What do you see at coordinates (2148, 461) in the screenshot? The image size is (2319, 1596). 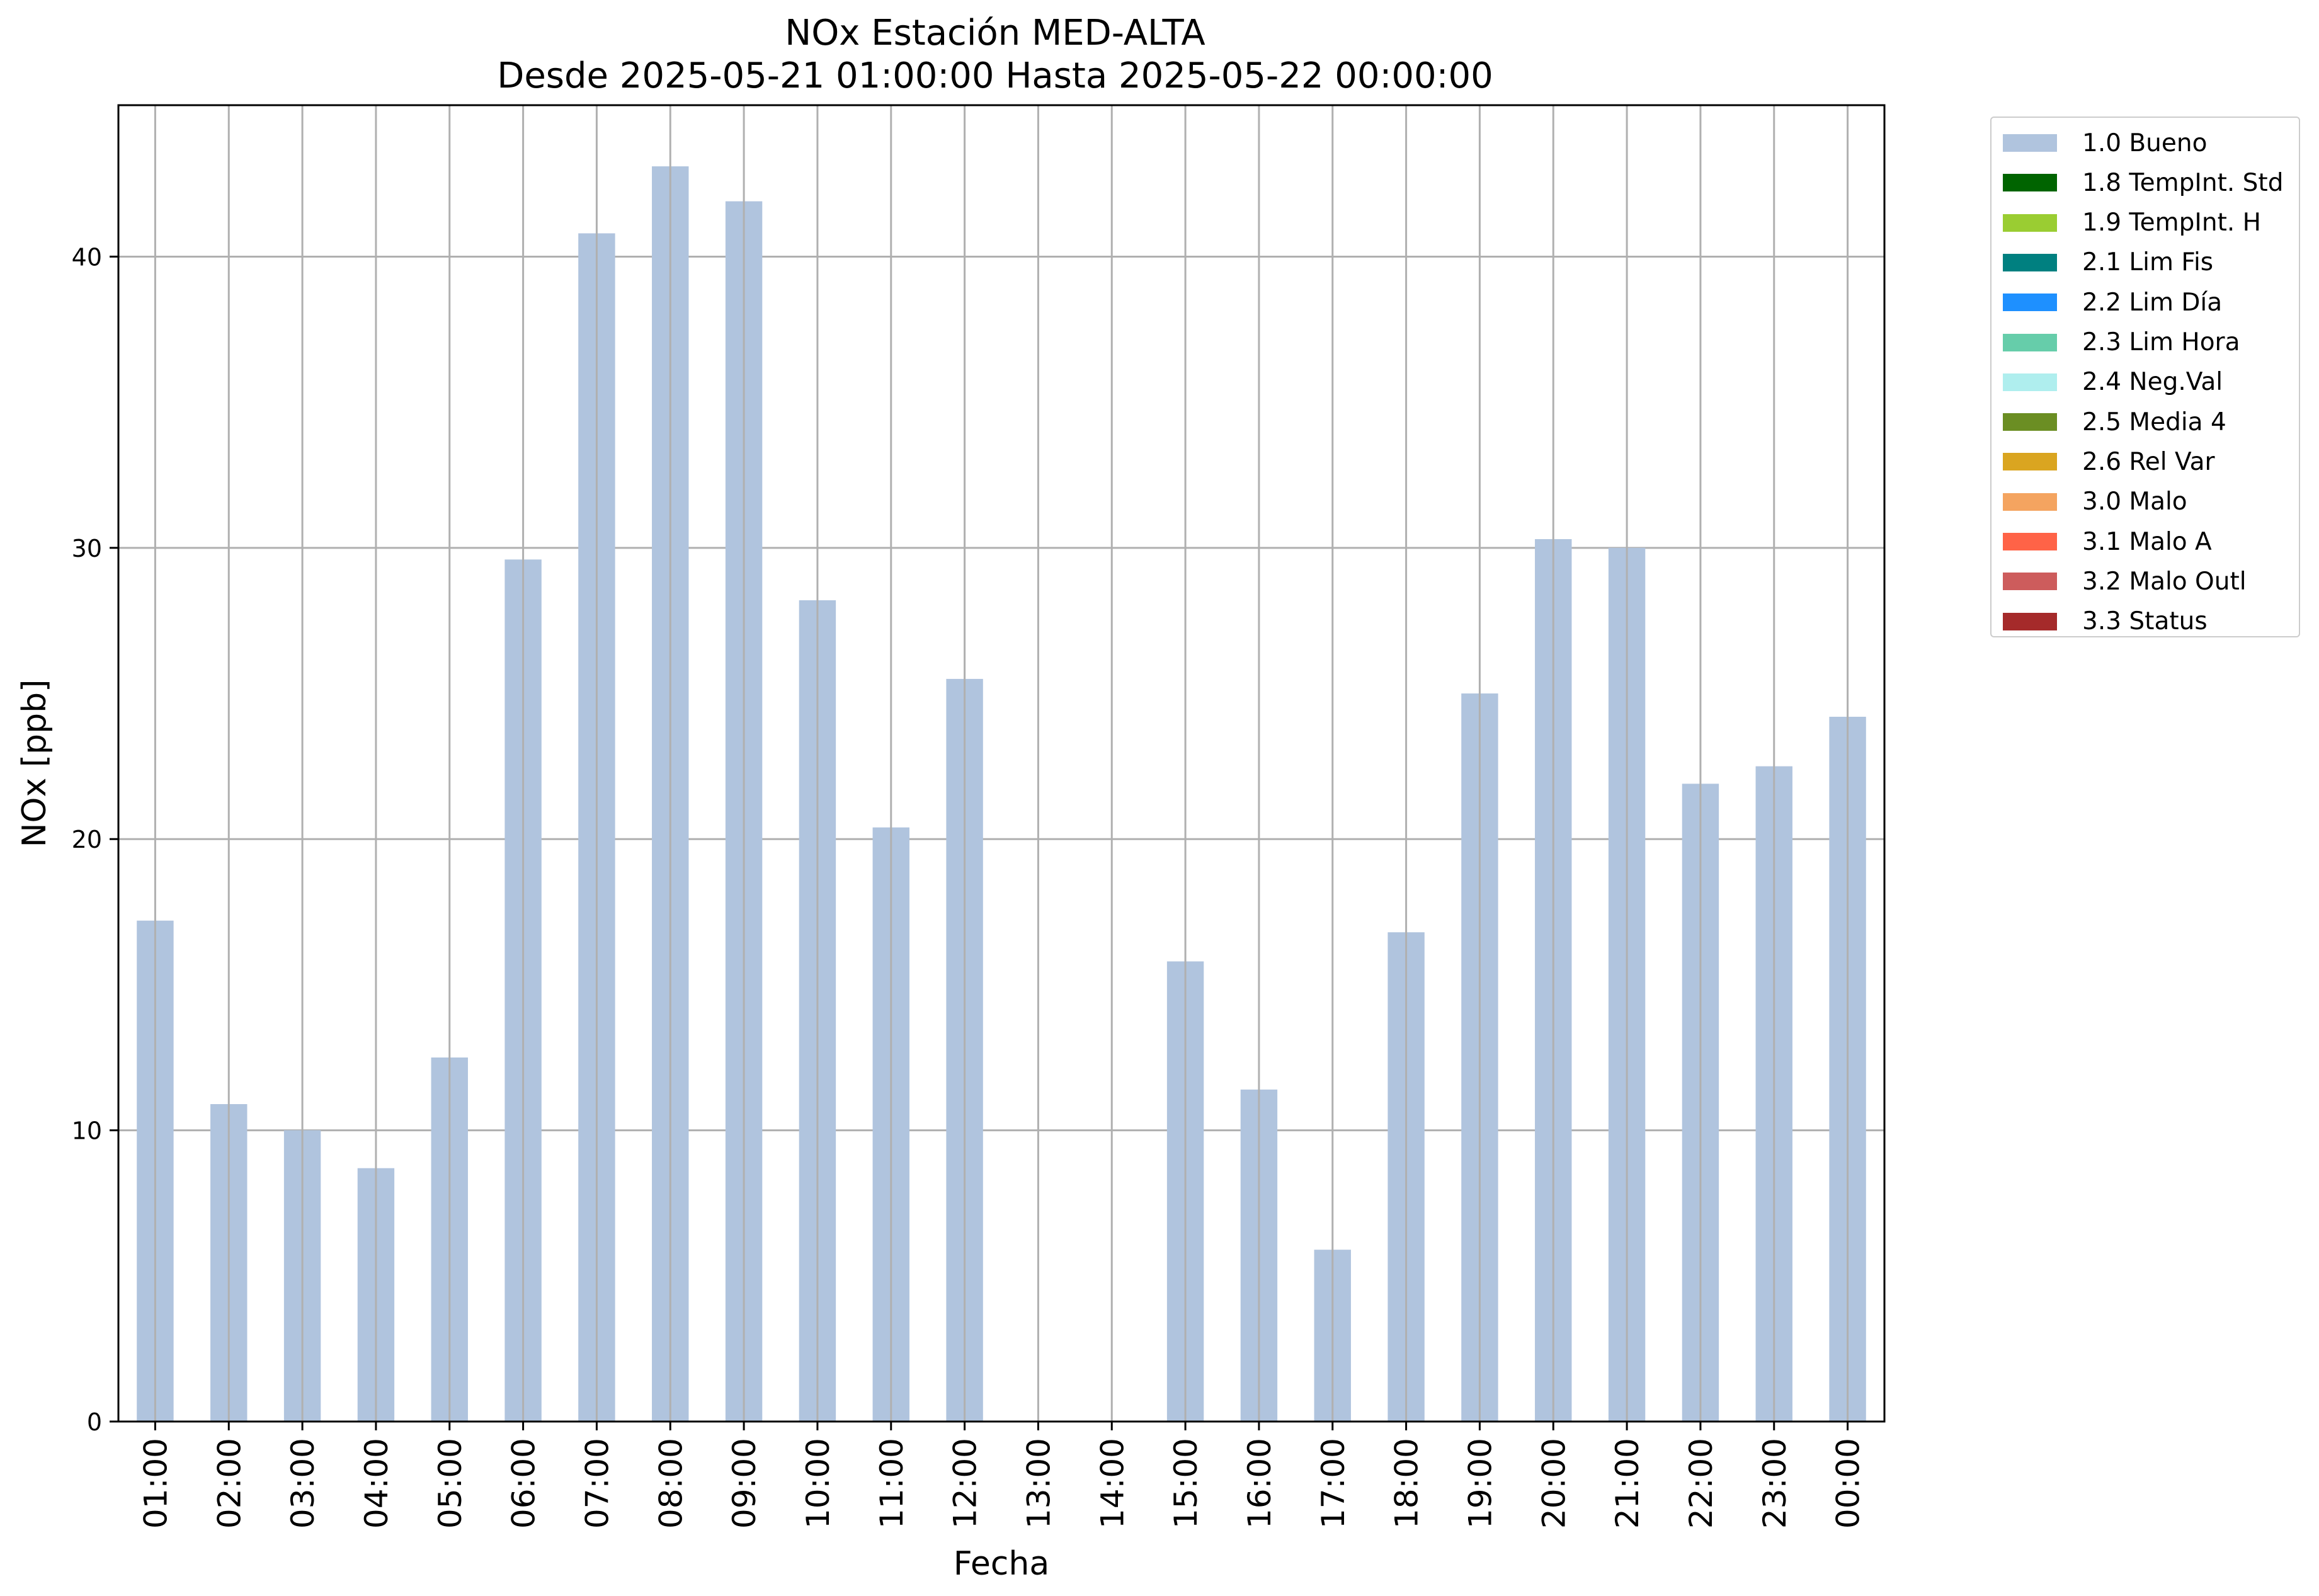 I see `legend-label: 2.6 Rel Var` at bounding box center [2148, 461].